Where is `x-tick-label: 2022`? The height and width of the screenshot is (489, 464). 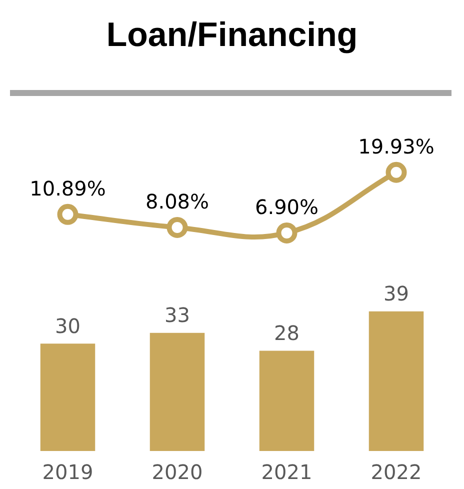 x-tick-label: 2022 is located at coordinates (396, 472).